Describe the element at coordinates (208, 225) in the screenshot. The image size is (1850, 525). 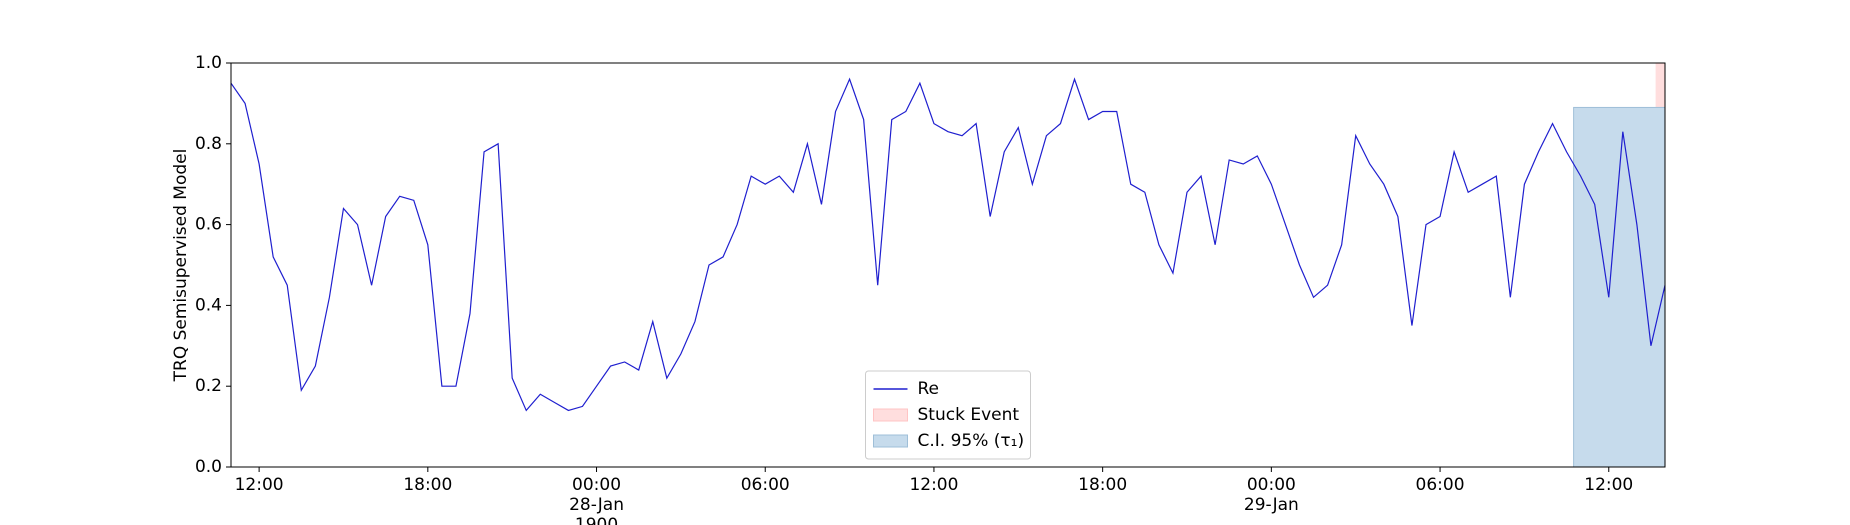
I see `y-tick-label: 0.6` at that location.